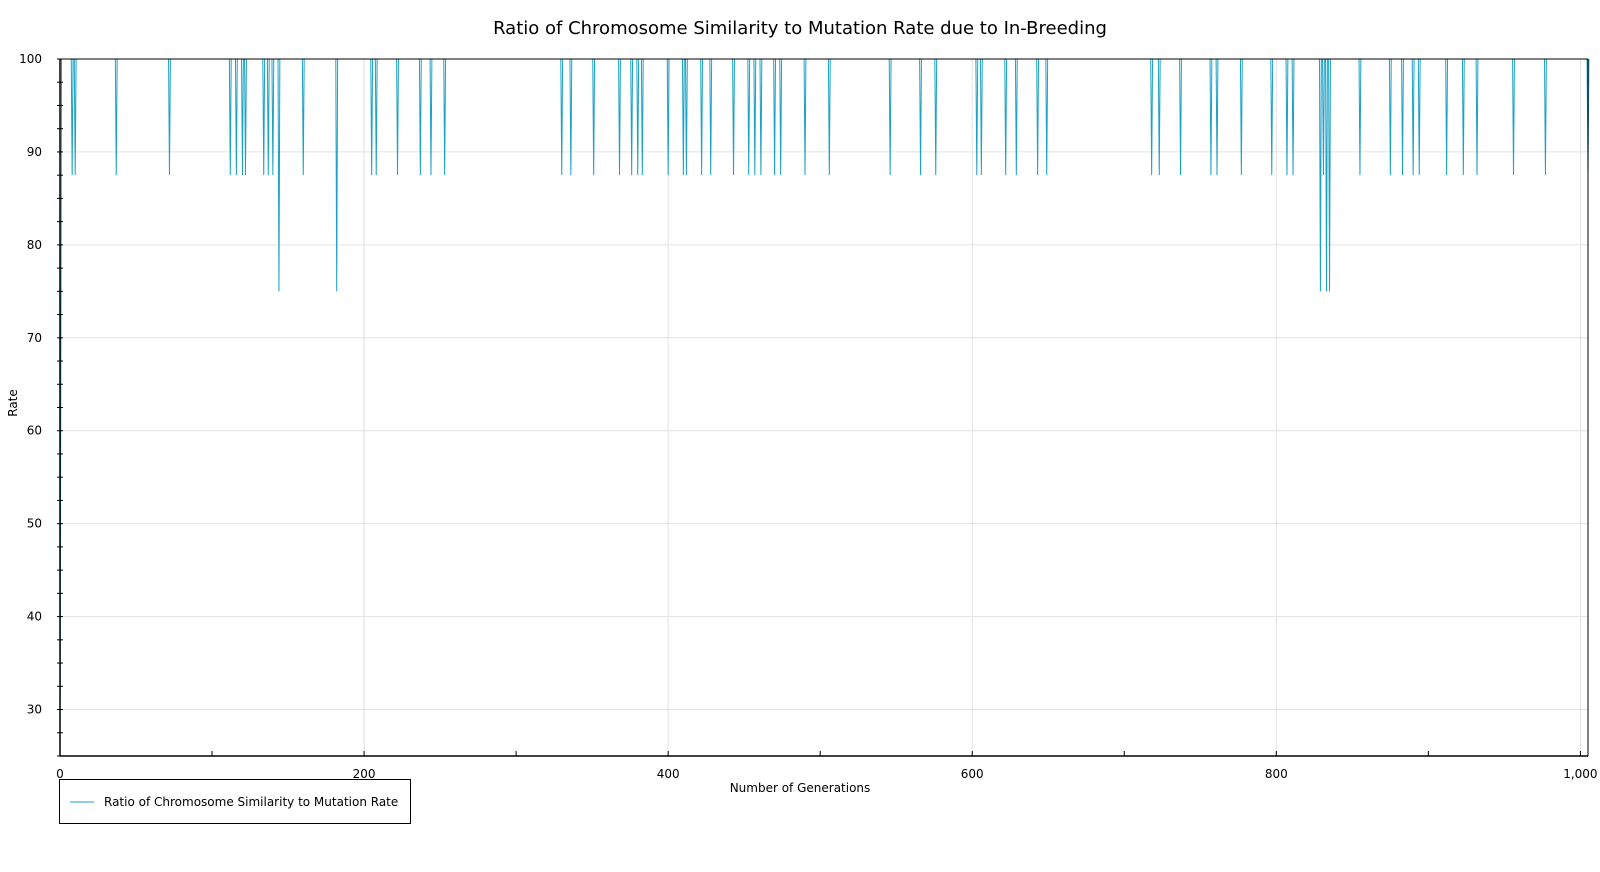 The height and width of the screenshot is (872, 1600). Describe the element at coordinates (1580, 774) in the screenshot. I see `x-tick-label: 1,000` at that location.